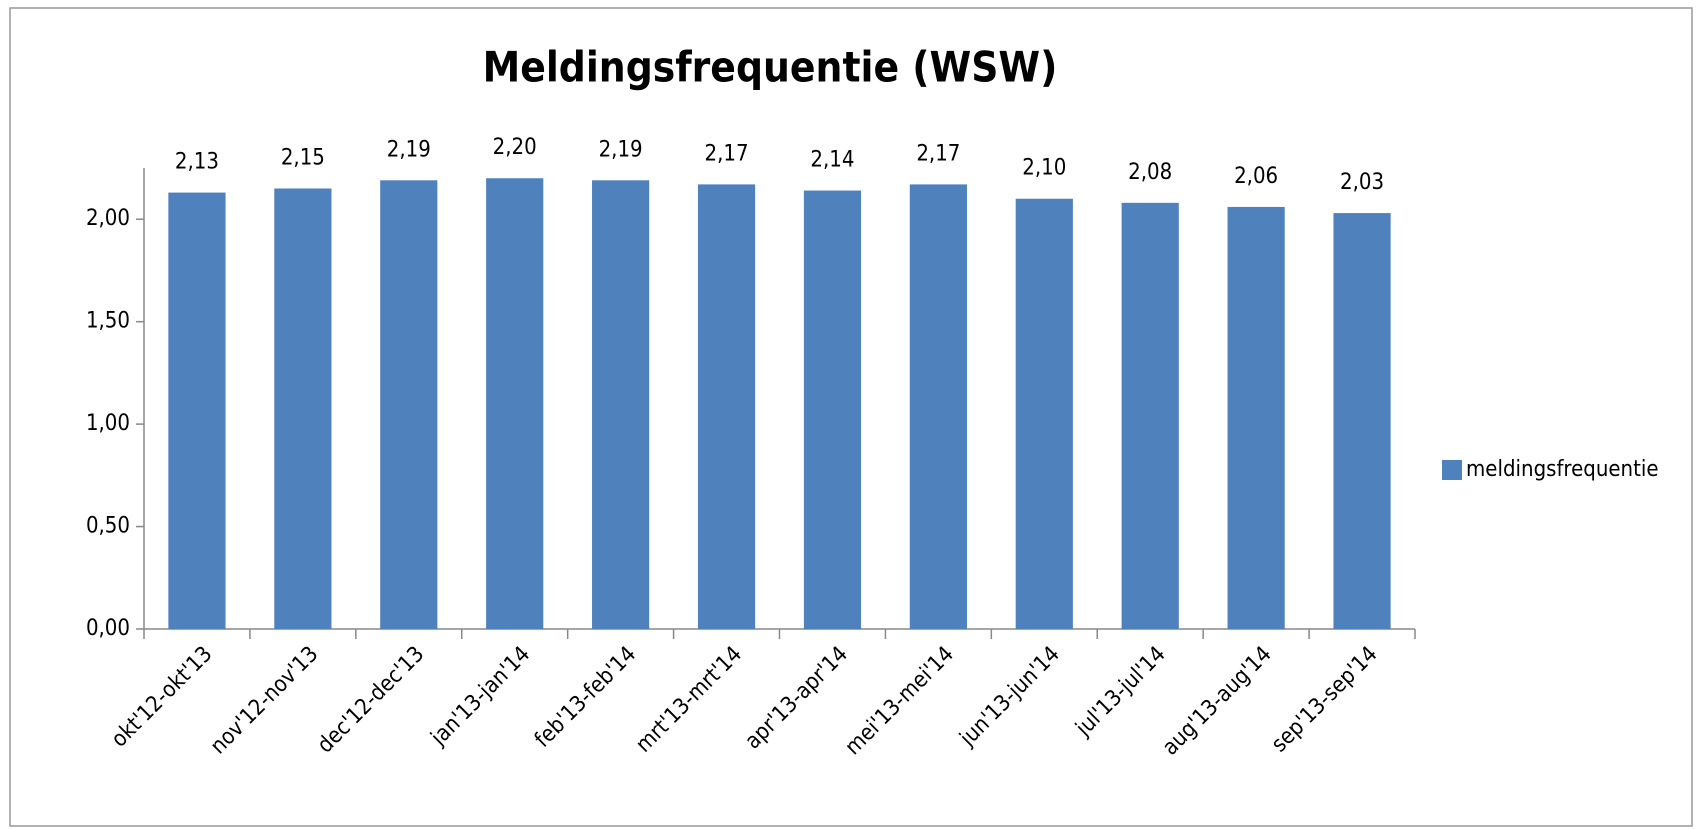 The height and width of the screenshot is (829, 1700). I want to click on y-tick-label: 0,50, so click(108, 526).